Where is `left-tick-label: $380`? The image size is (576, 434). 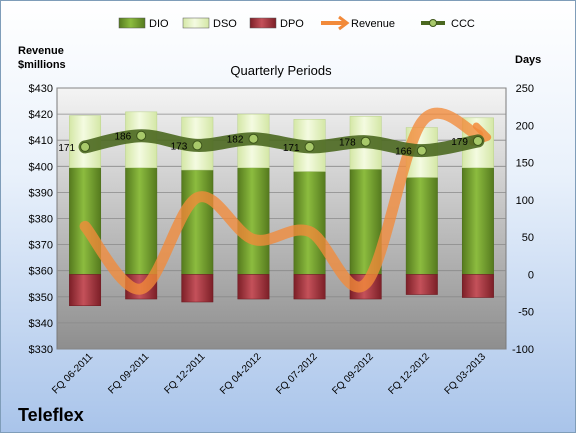
left-tick-label: $380 is located at coordinates (41, 220).